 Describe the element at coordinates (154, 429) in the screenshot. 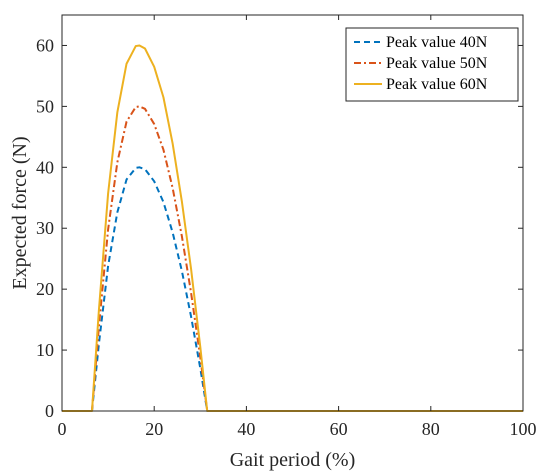

I see `x-tick-label: 20` at that location.